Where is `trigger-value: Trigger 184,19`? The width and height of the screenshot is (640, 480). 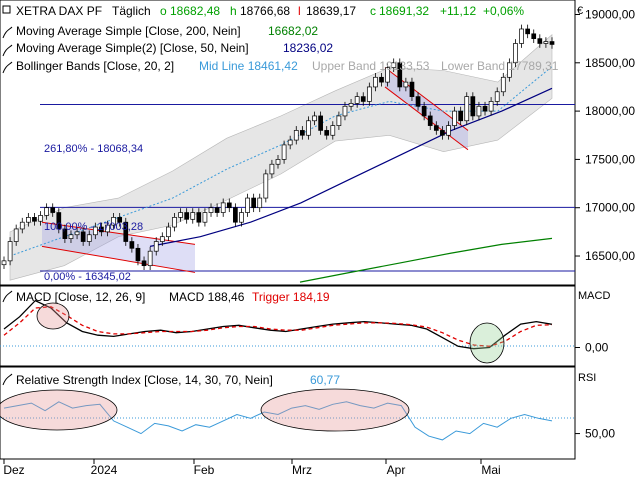
trigger-value: Trigger 184,19 is located at coordinates (291, 297).